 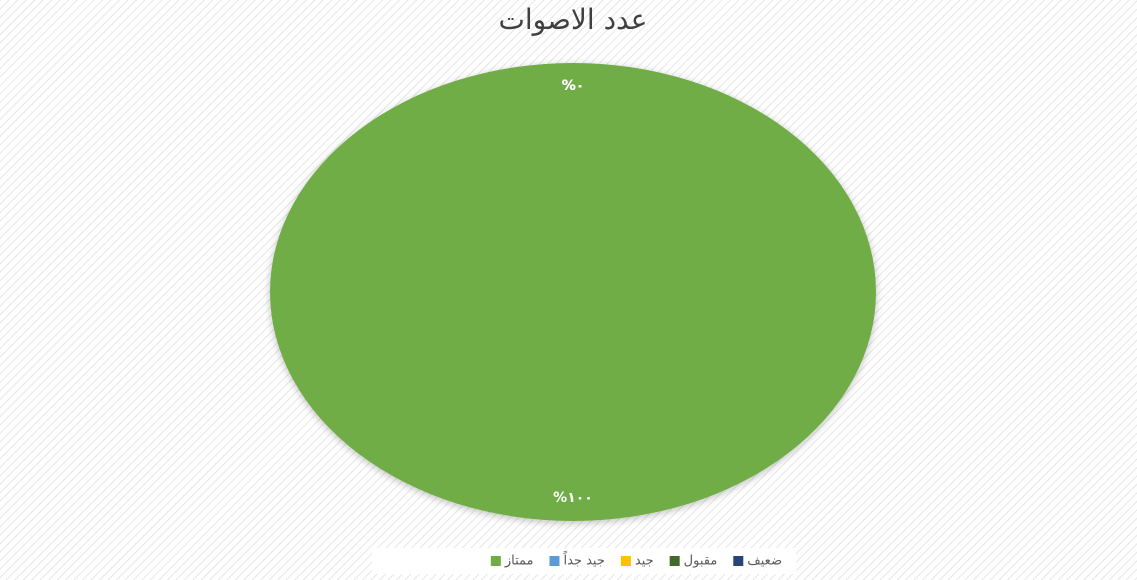 I want to click on chart-title: عدد الاصوات, so click(x=573, y=19).